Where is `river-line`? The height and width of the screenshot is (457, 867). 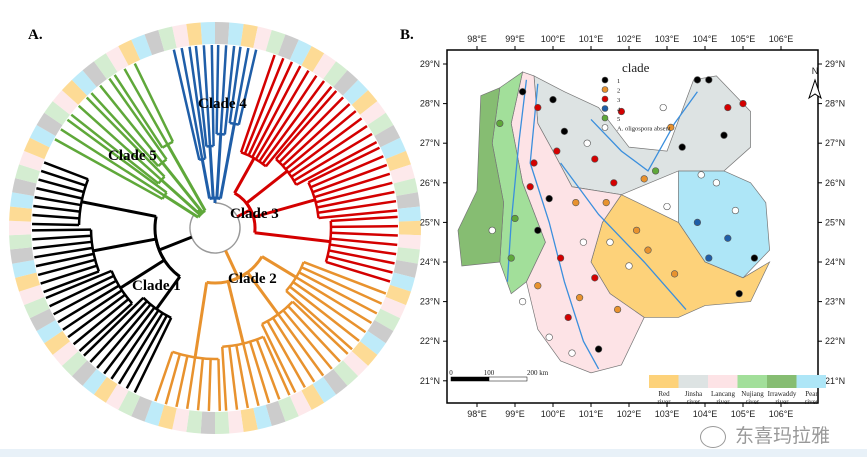 river-line is located at coordinates (623, 236).